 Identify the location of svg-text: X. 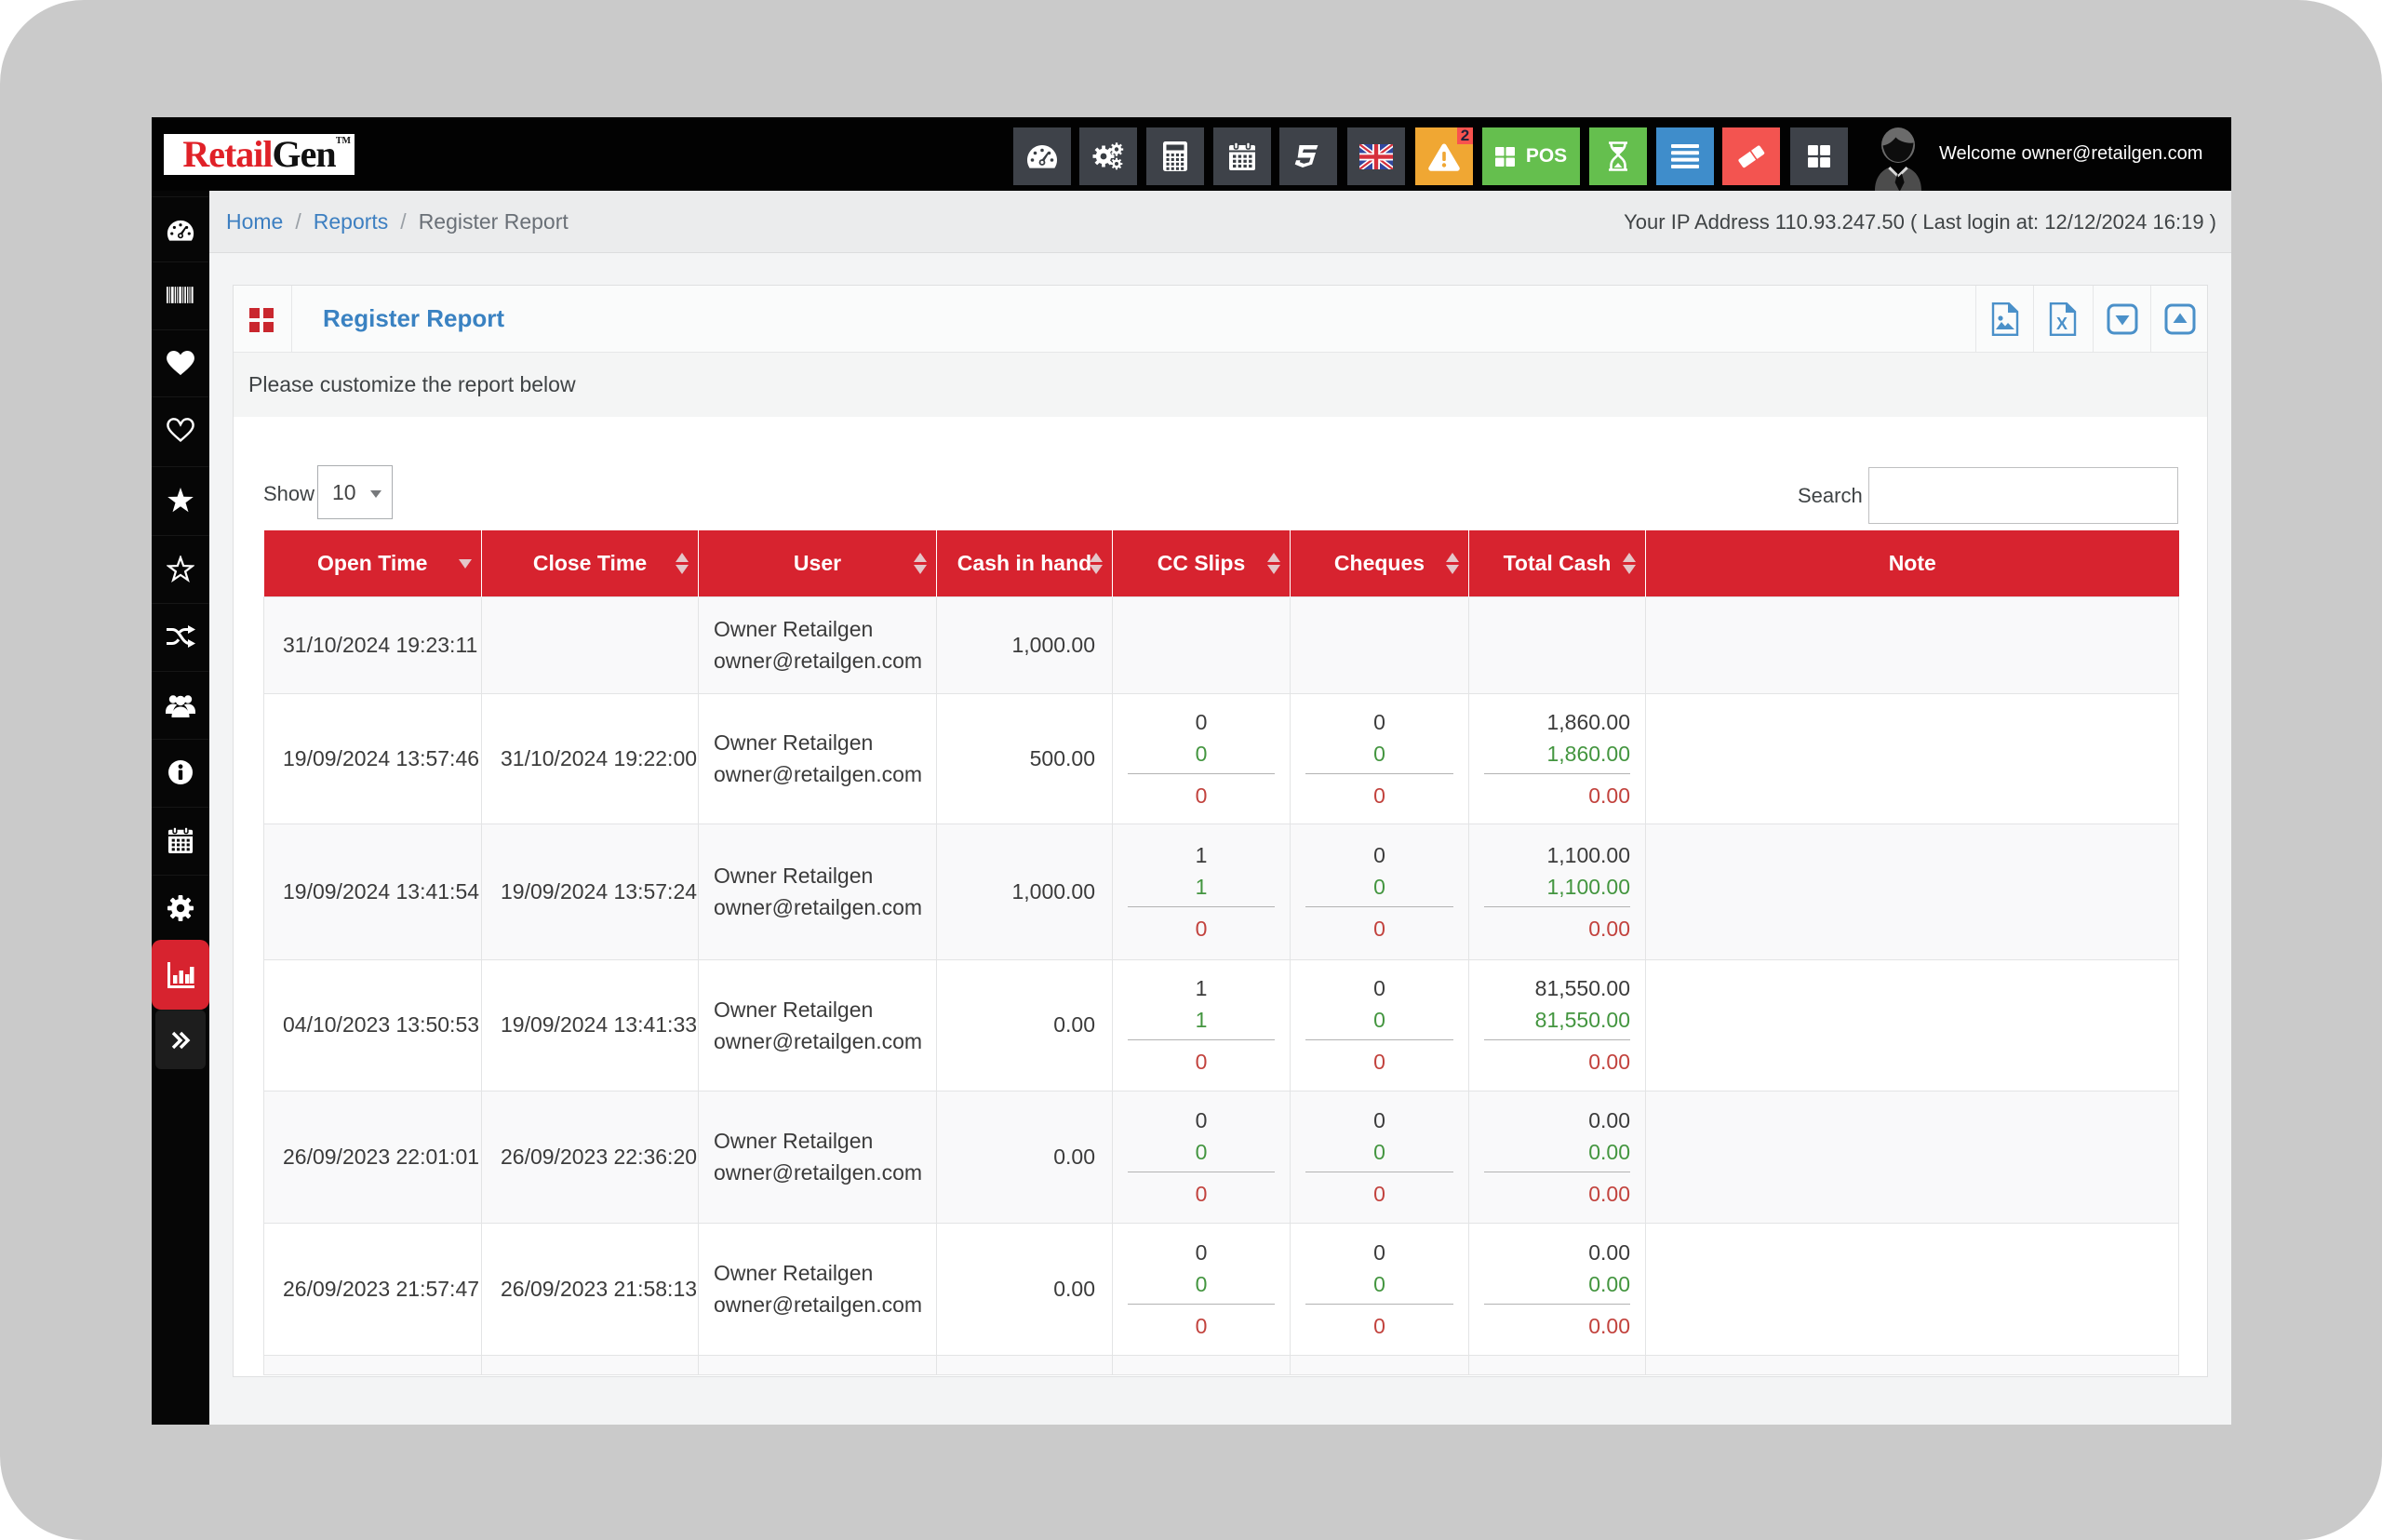
(2062, 324).